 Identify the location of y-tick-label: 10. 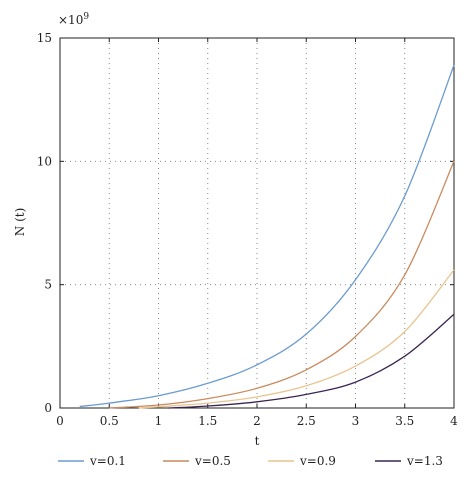
(44, 161).